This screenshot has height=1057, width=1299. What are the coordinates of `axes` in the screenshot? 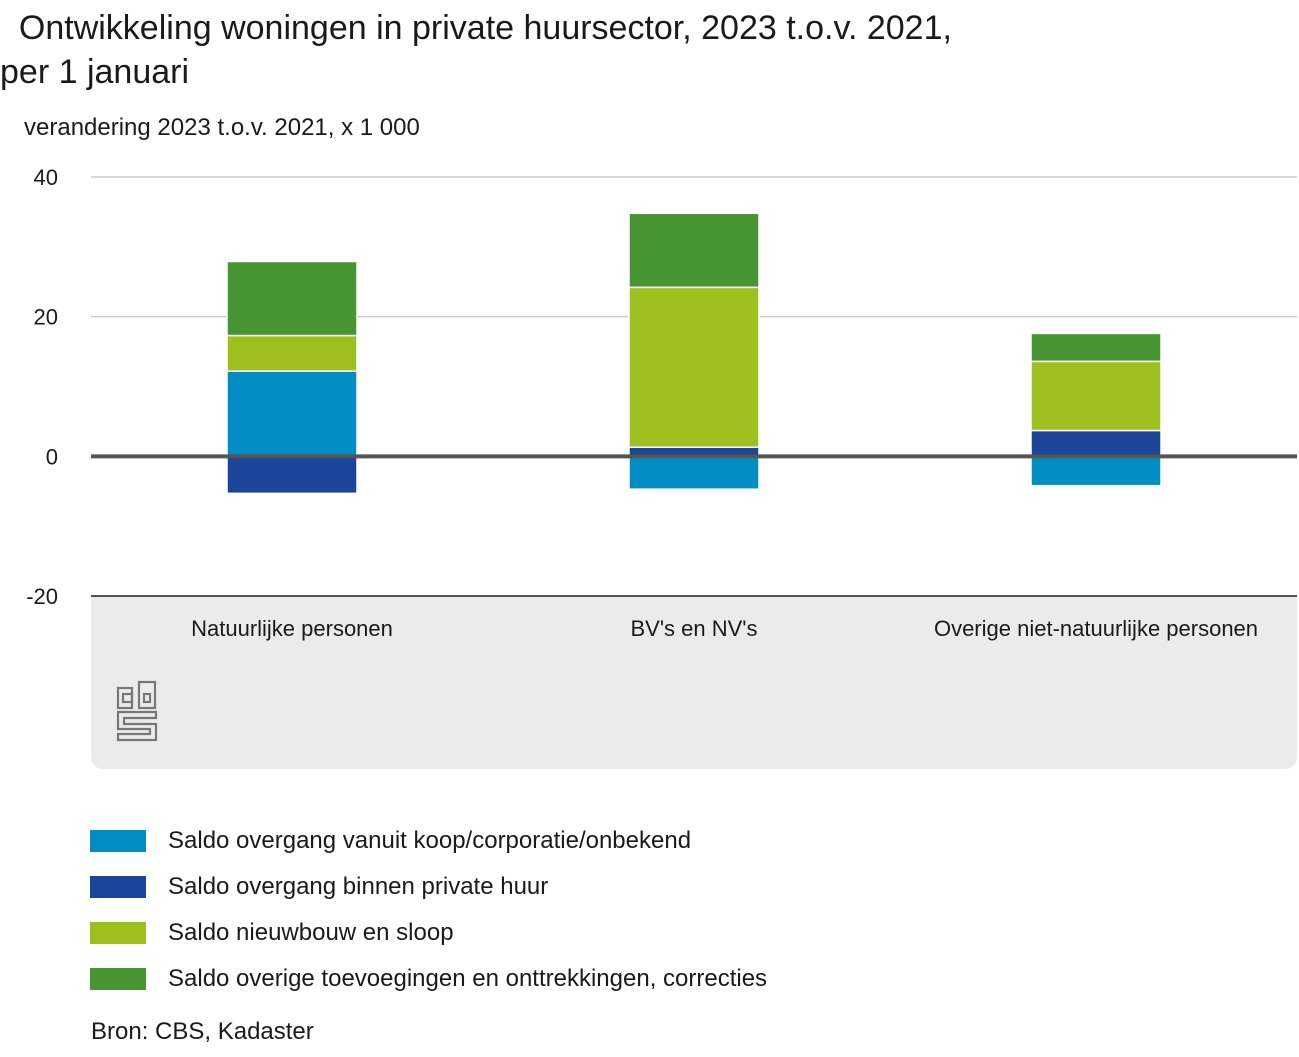 It's located at (694, 525).